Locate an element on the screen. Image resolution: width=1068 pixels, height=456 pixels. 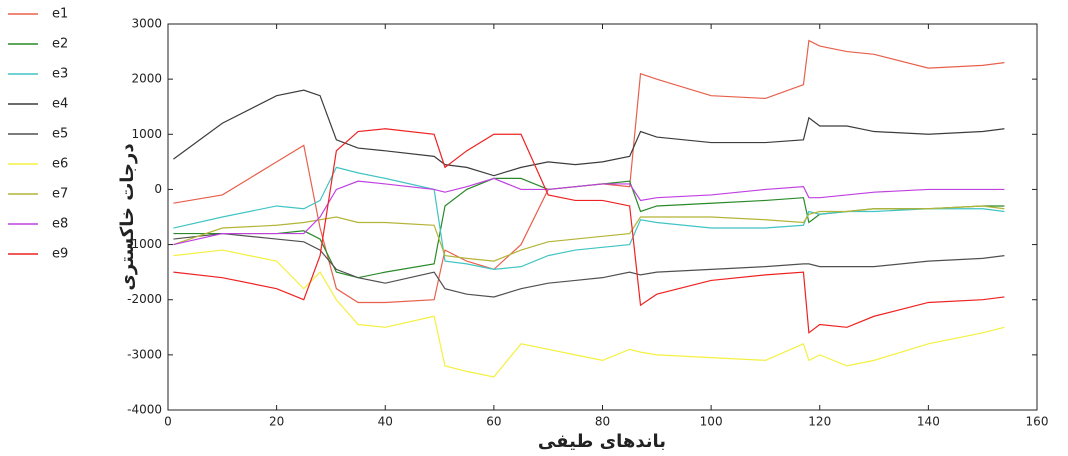
x-tick-label: 20 is located at coordinates (276, 422).